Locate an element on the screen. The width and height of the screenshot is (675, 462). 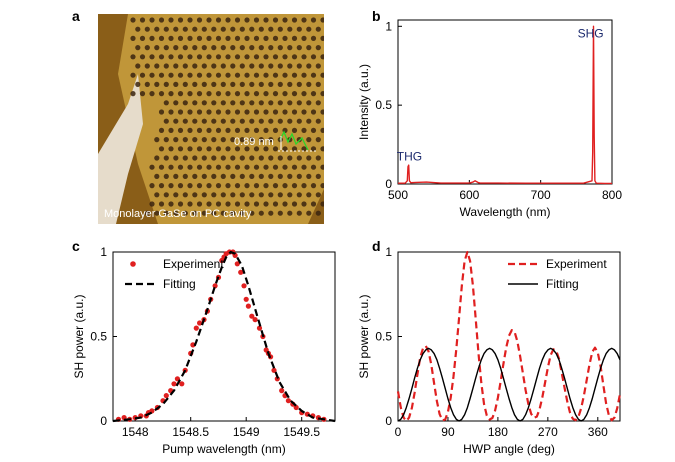
annotation-shg: SHG is located at coordinates (591, 33).